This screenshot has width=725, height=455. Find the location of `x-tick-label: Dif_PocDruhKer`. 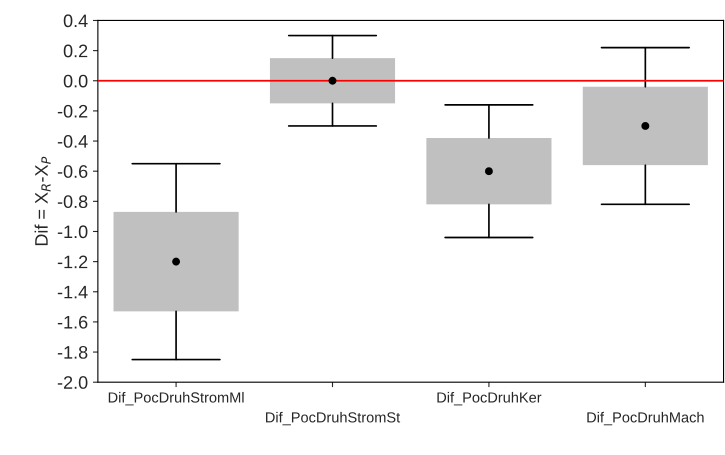

x-tick-label: Dif_PocDruhKer is located at coordinates (489, 399).